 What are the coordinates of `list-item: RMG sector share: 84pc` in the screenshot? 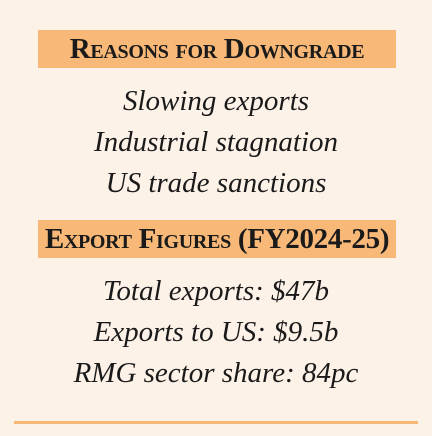 It's located at (216, 373).